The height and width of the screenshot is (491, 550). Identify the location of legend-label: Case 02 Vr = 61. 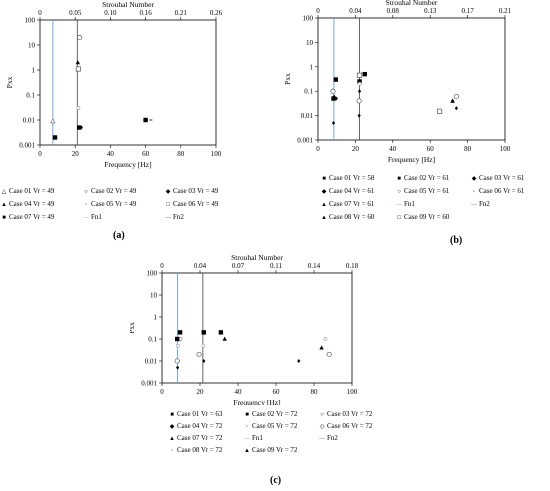
(427, 178).